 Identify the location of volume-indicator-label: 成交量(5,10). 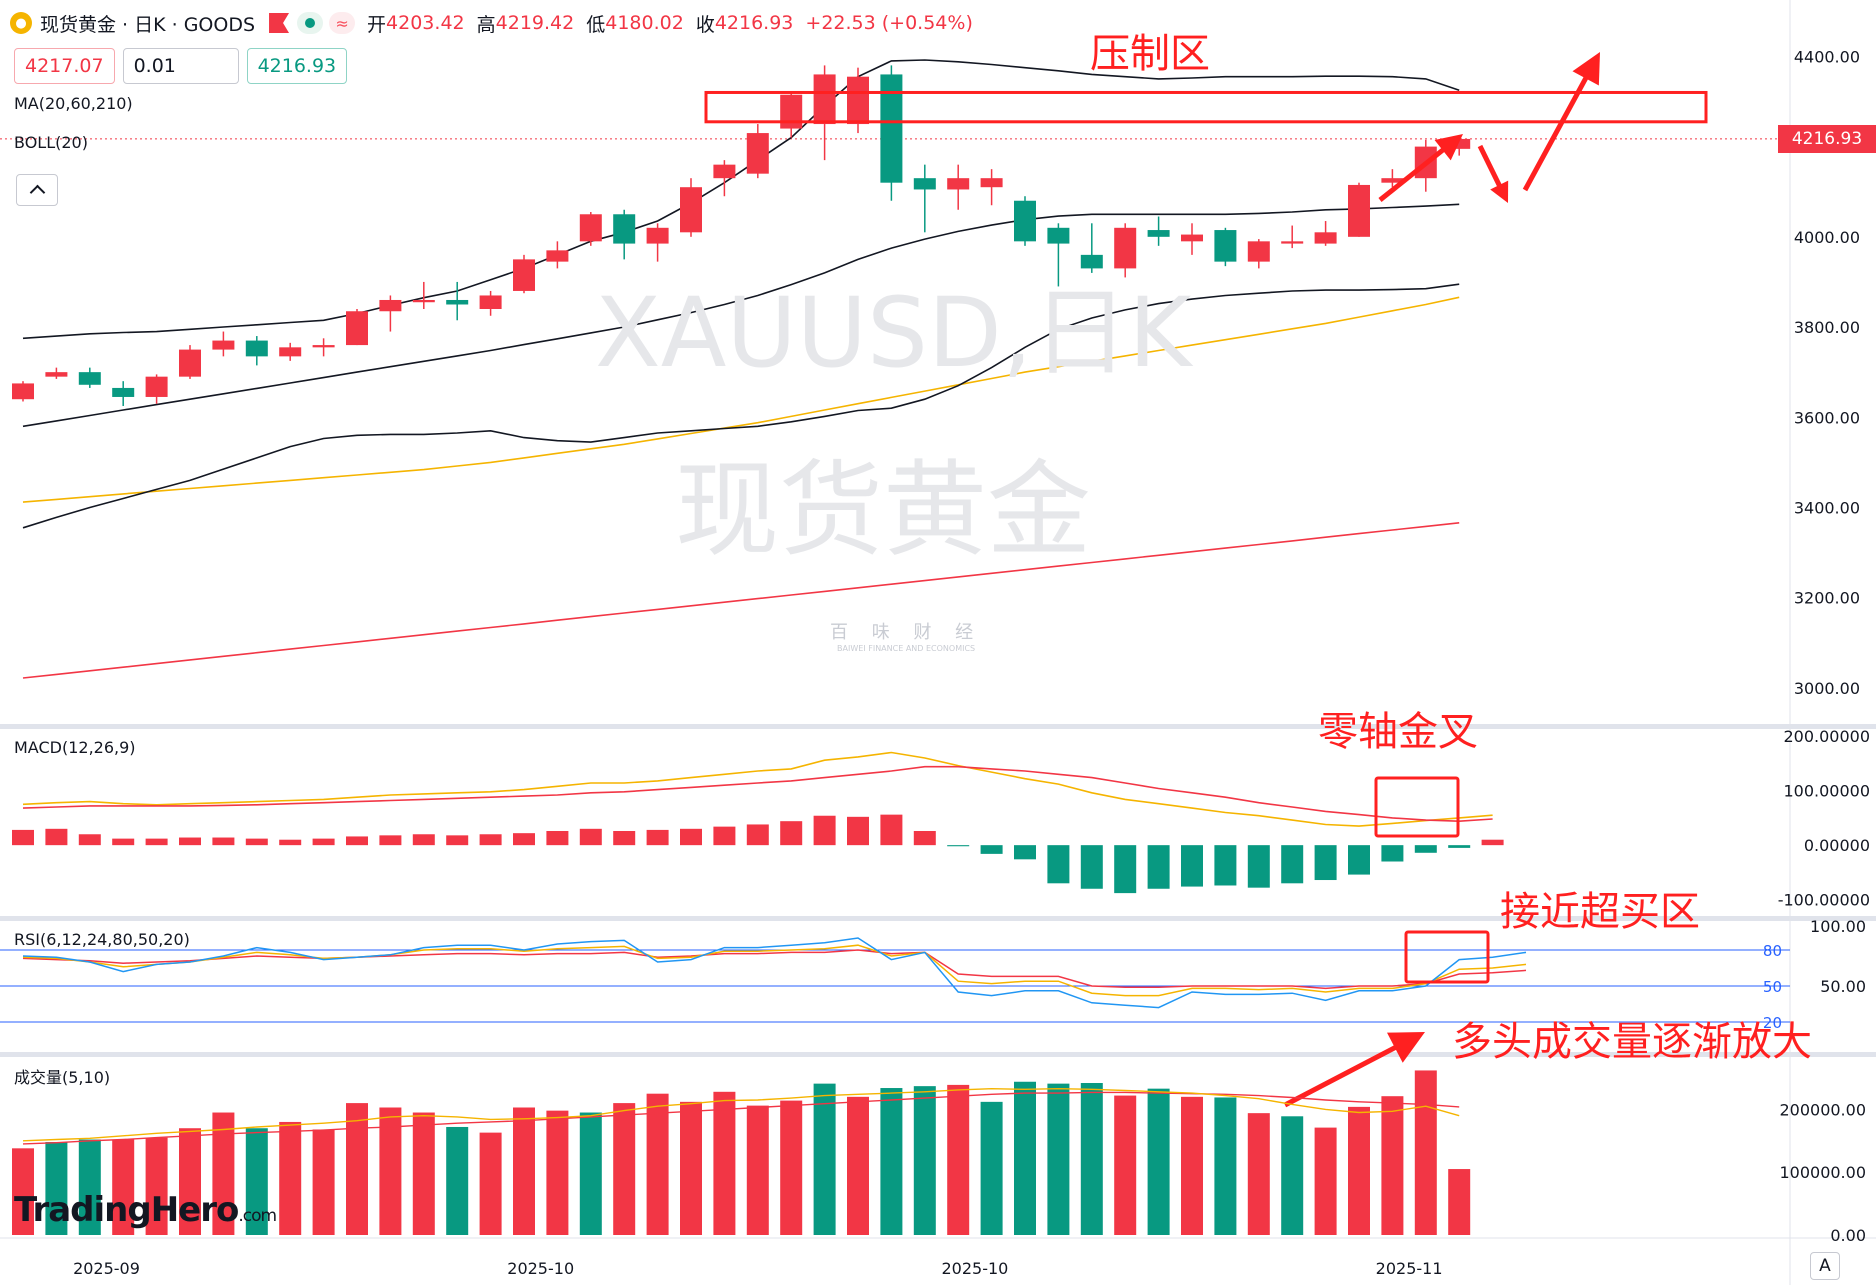
(62, 1077).